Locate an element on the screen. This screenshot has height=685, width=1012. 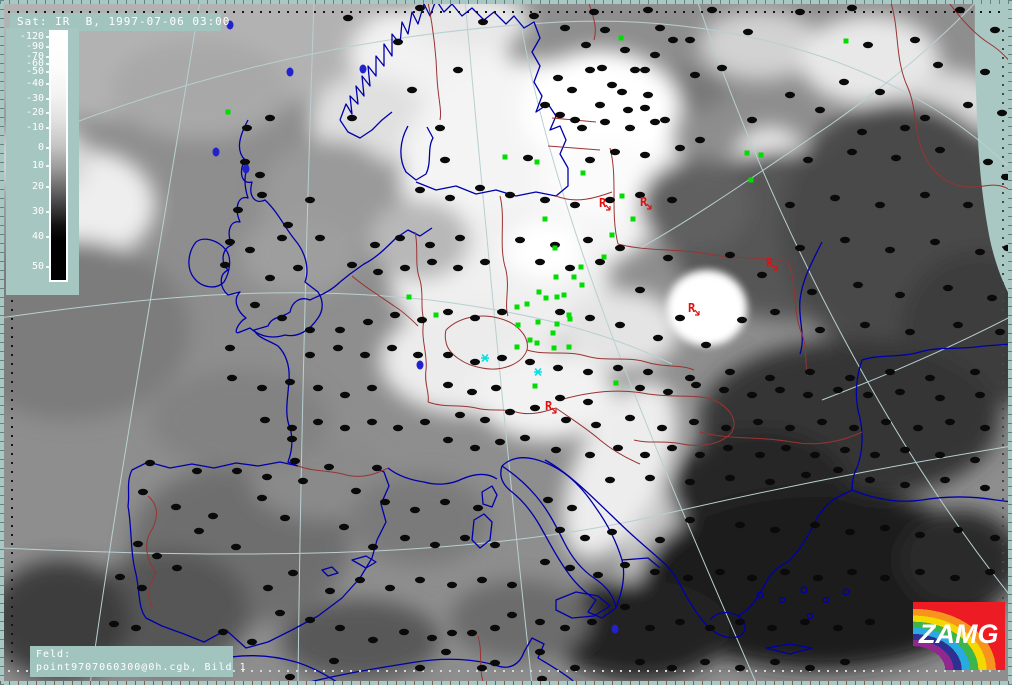
colorbar-tick-label: -60 is located at coordinates (34, 63).